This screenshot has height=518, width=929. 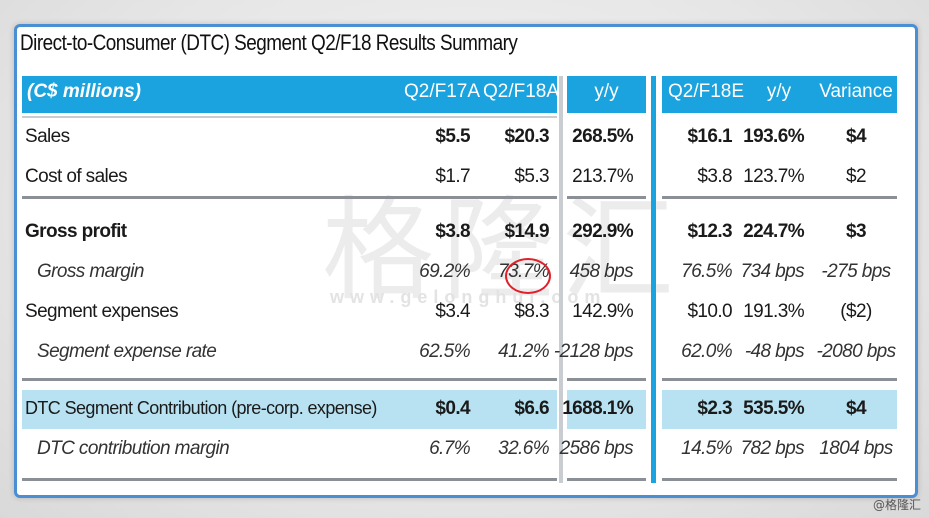 I want to click on header-variance: Variance, so click(x=856, y=91).